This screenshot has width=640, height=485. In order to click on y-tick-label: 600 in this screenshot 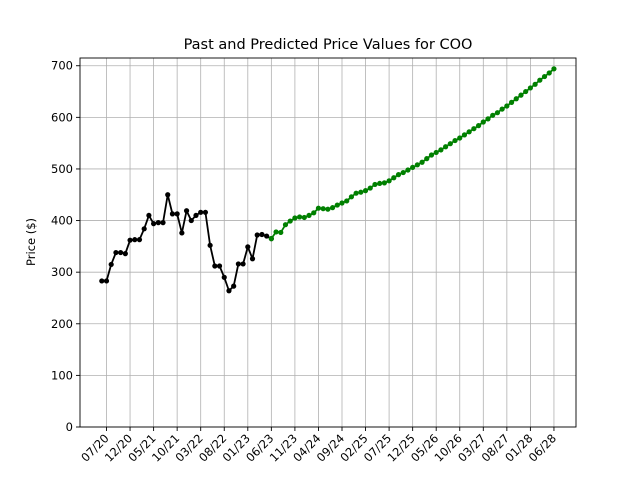, I will do `click(62, 117)`.